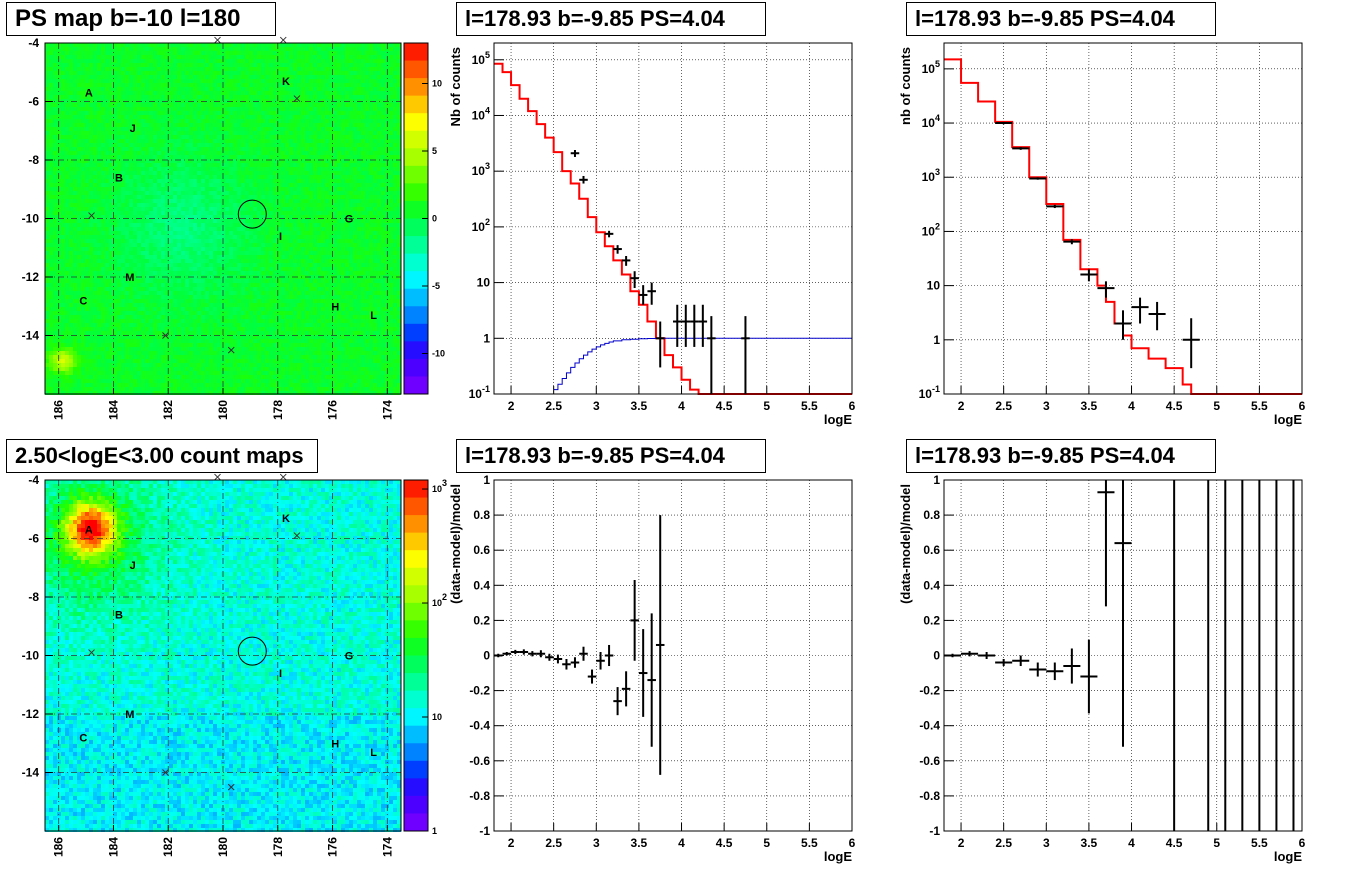  Describe the element at coordinates (31, 277) in the screenshot. I see `panel1-y-tick-label: -12` at that location.